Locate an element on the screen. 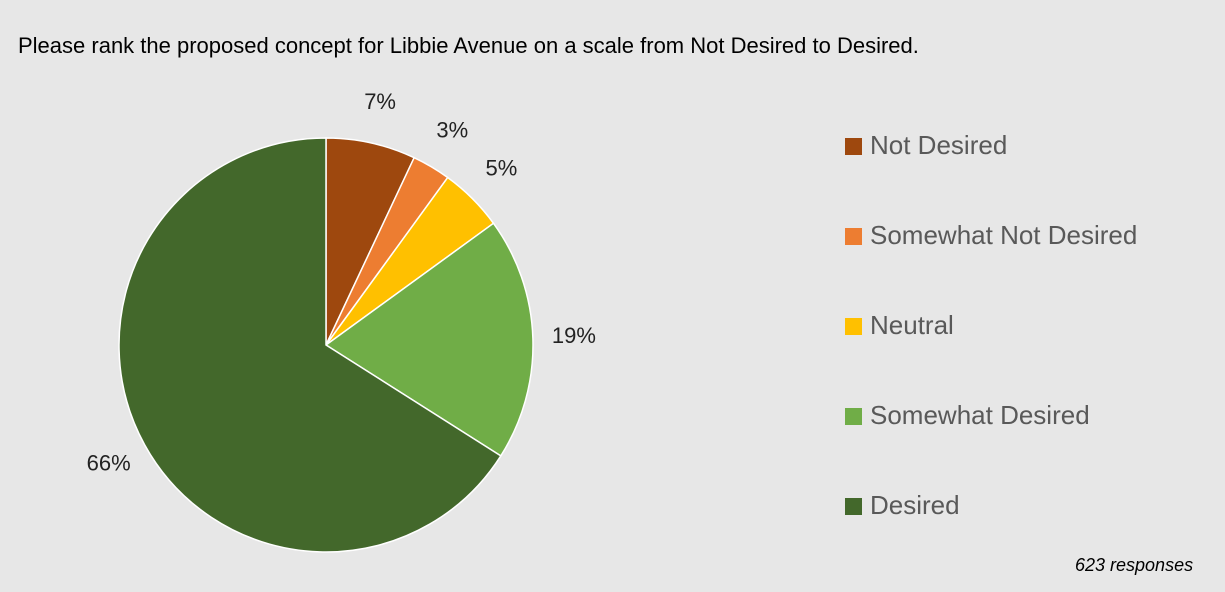 This screenshot has height=592, width=1225. legend-label: Not Desired is located at coordinates (938, 145).